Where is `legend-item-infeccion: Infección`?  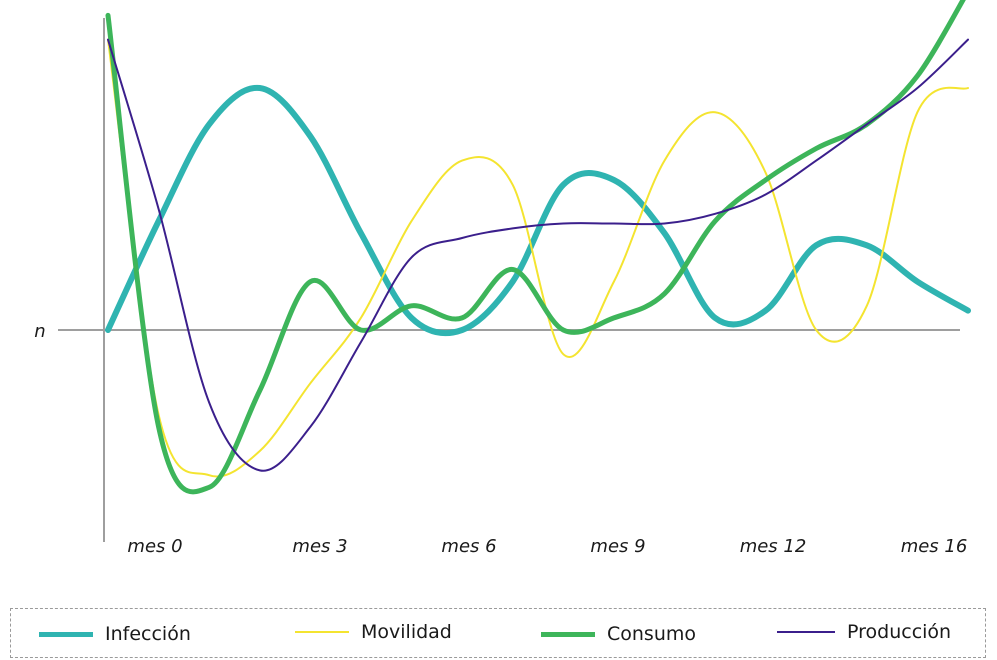 legend-item-infeccion: Infección is located at coordinates (115, 634).